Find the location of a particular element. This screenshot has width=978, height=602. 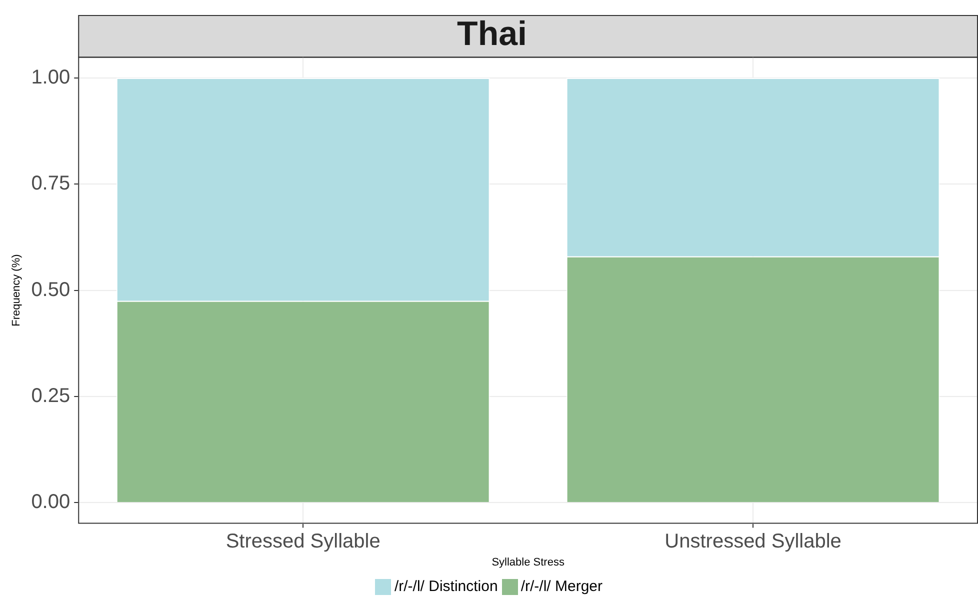

legend-label: /r/-/l/ Merger is located at coordinates (561, 586).